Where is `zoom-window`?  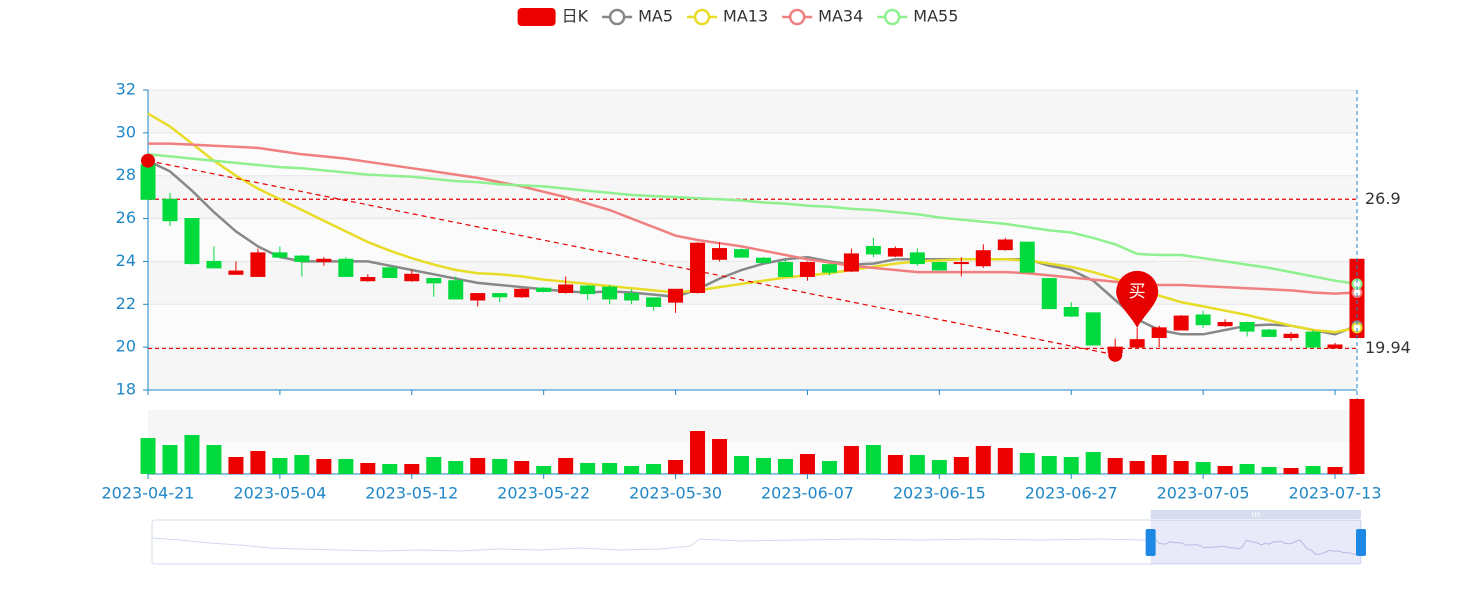
zoom-window is located at coordinates (1255, 542).